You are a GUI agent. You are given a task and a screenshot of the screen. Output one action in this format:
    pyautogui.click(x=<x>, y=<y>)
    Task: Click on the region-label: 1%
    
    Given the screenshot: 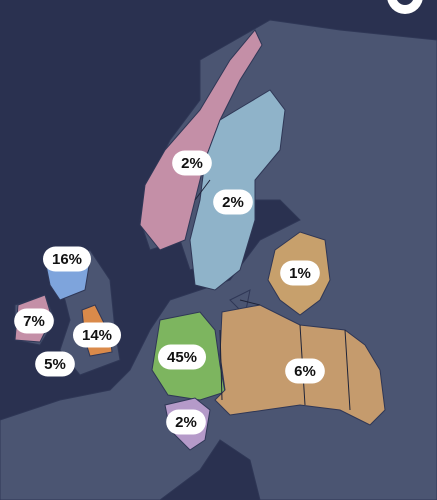 What is the action you would take?
    pyautogui.click(x=300, y=273)
    